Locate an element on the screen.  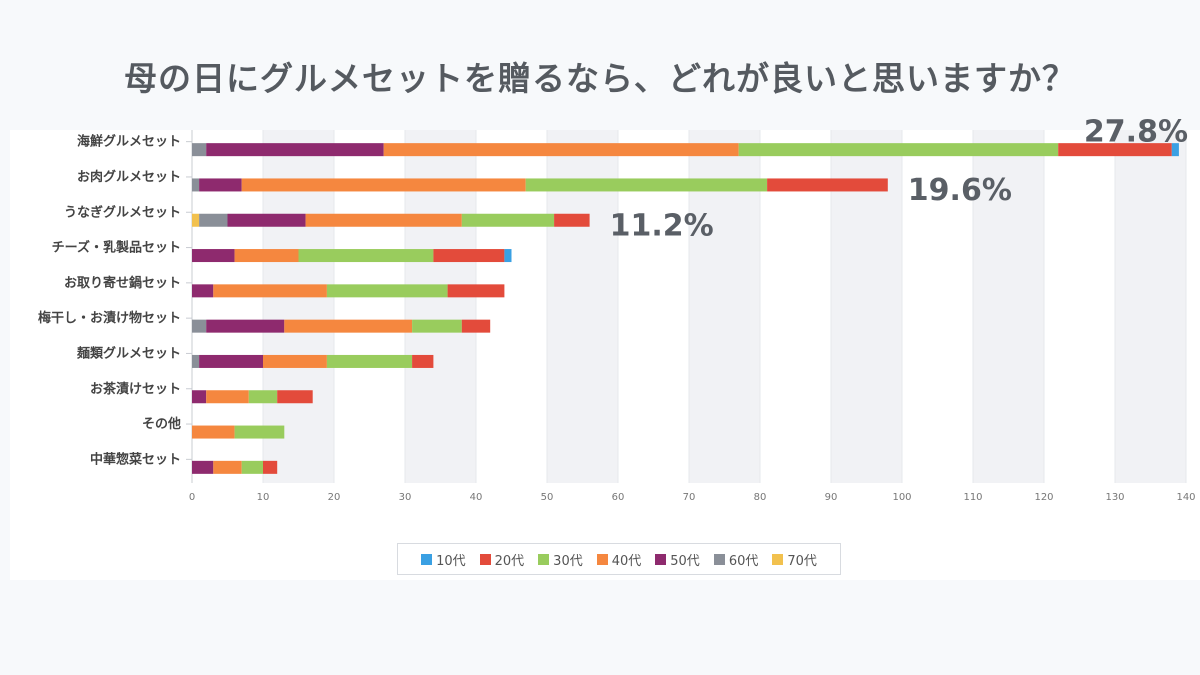
x-tick-label: 20 is located at coordinates (334, 497).